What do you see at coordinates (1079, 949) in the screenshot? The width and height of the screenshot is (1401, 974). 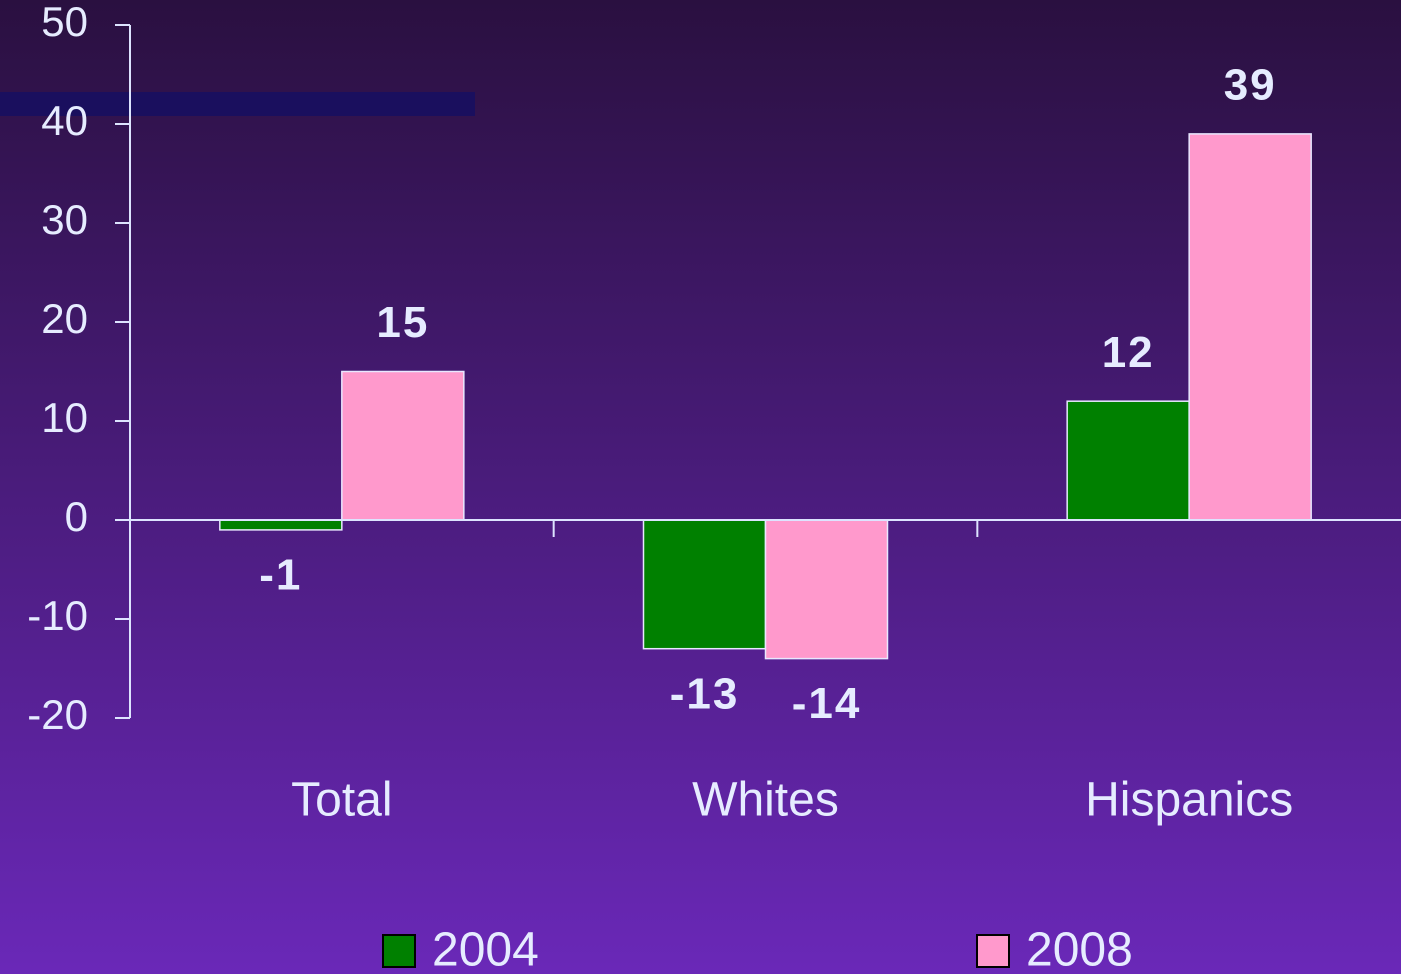 I see `legend-label: 2008` at bounding box center [1079, 949].